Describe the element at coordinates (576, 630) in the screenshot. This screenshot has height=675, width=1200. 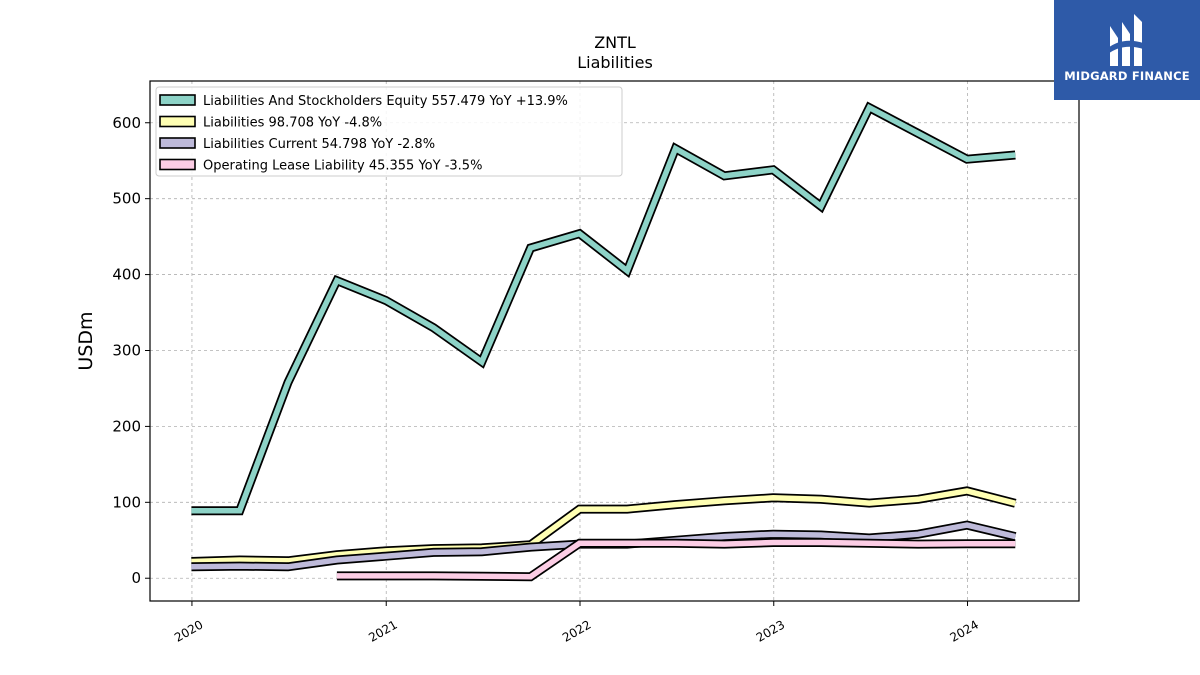
I see `x-tick-label: 2022` at that location.